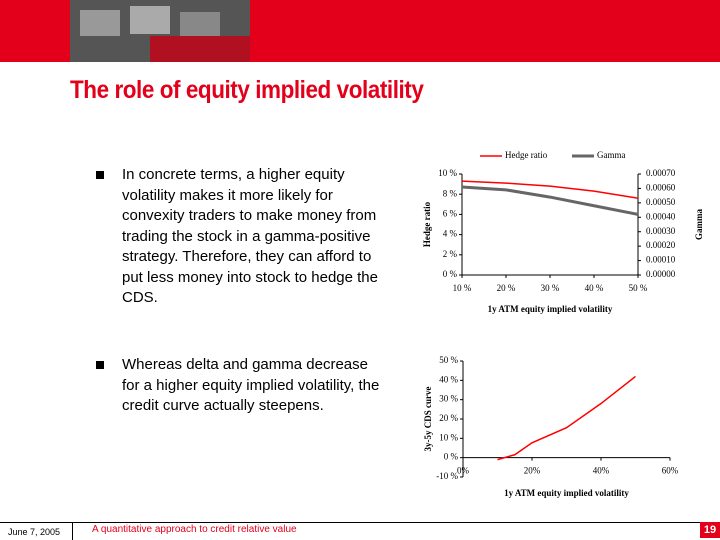 This screenshot has height=540, width=720. Describe the element at coordinates (448, 360) in the screenshot. I see `y-tick-label: 50 %` at that location.